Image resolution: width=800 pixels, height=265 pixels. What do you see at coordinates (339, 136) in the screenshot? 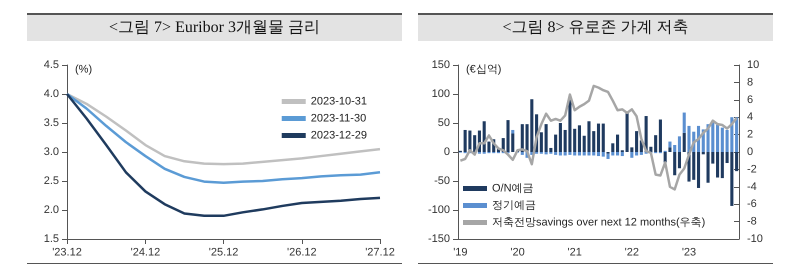
I see `legend-label: 2023-12-29` at bounding box center [339, 136].